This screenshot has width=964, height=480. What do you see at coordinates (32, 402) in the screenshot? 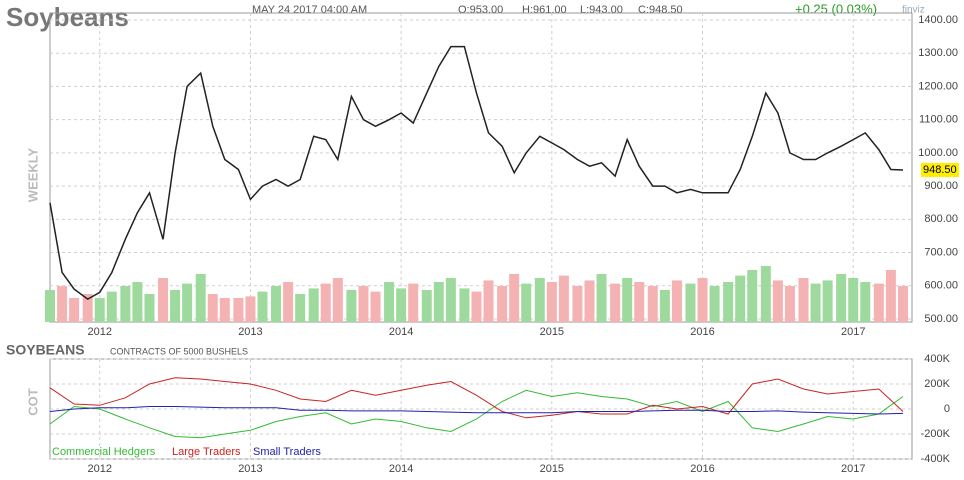
I see `cot-axis-title: COT` at bounding box center [32, 402].